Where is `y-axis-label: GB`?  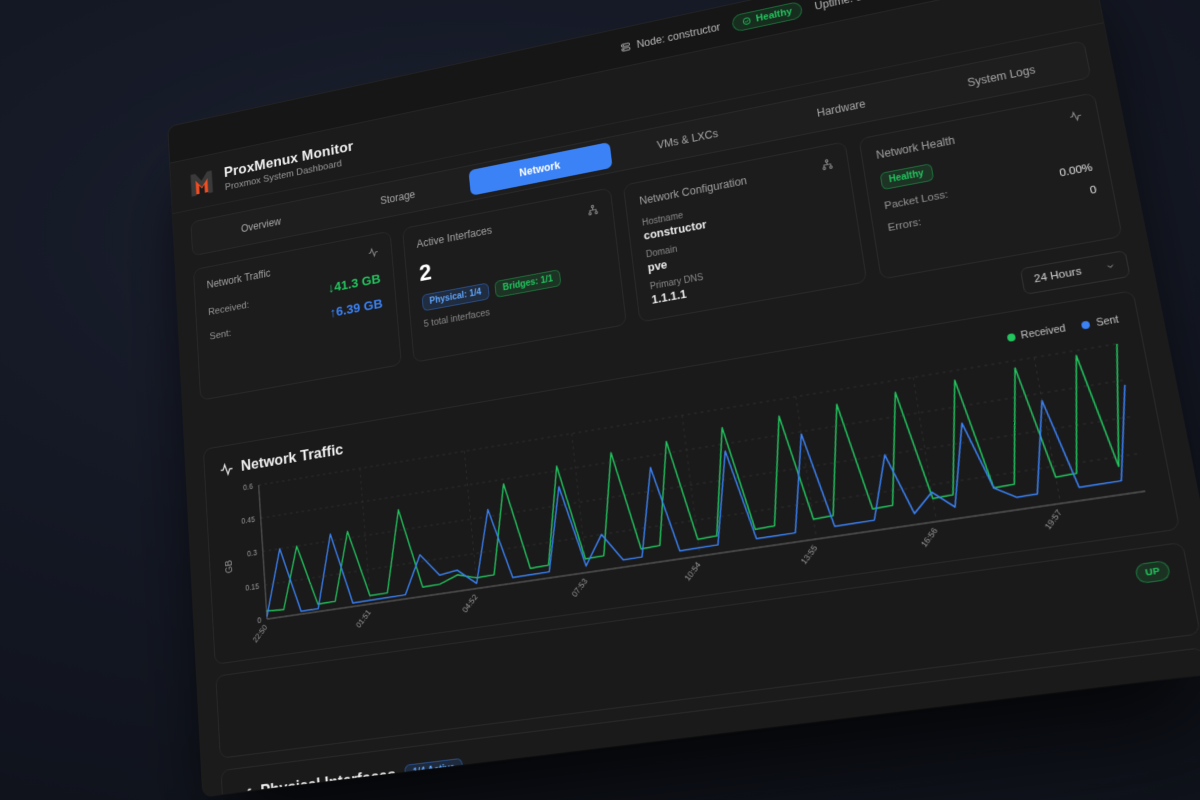
y-axis-label: GB is located at coordinates (229, 566).